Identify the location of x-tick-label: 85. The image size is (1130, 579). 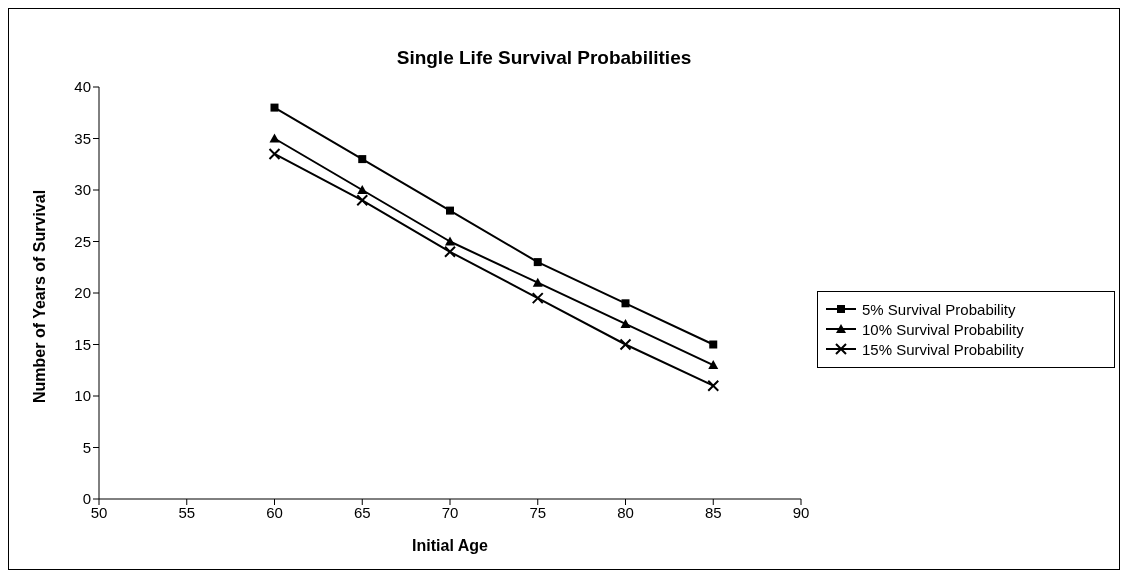
(713, 512).